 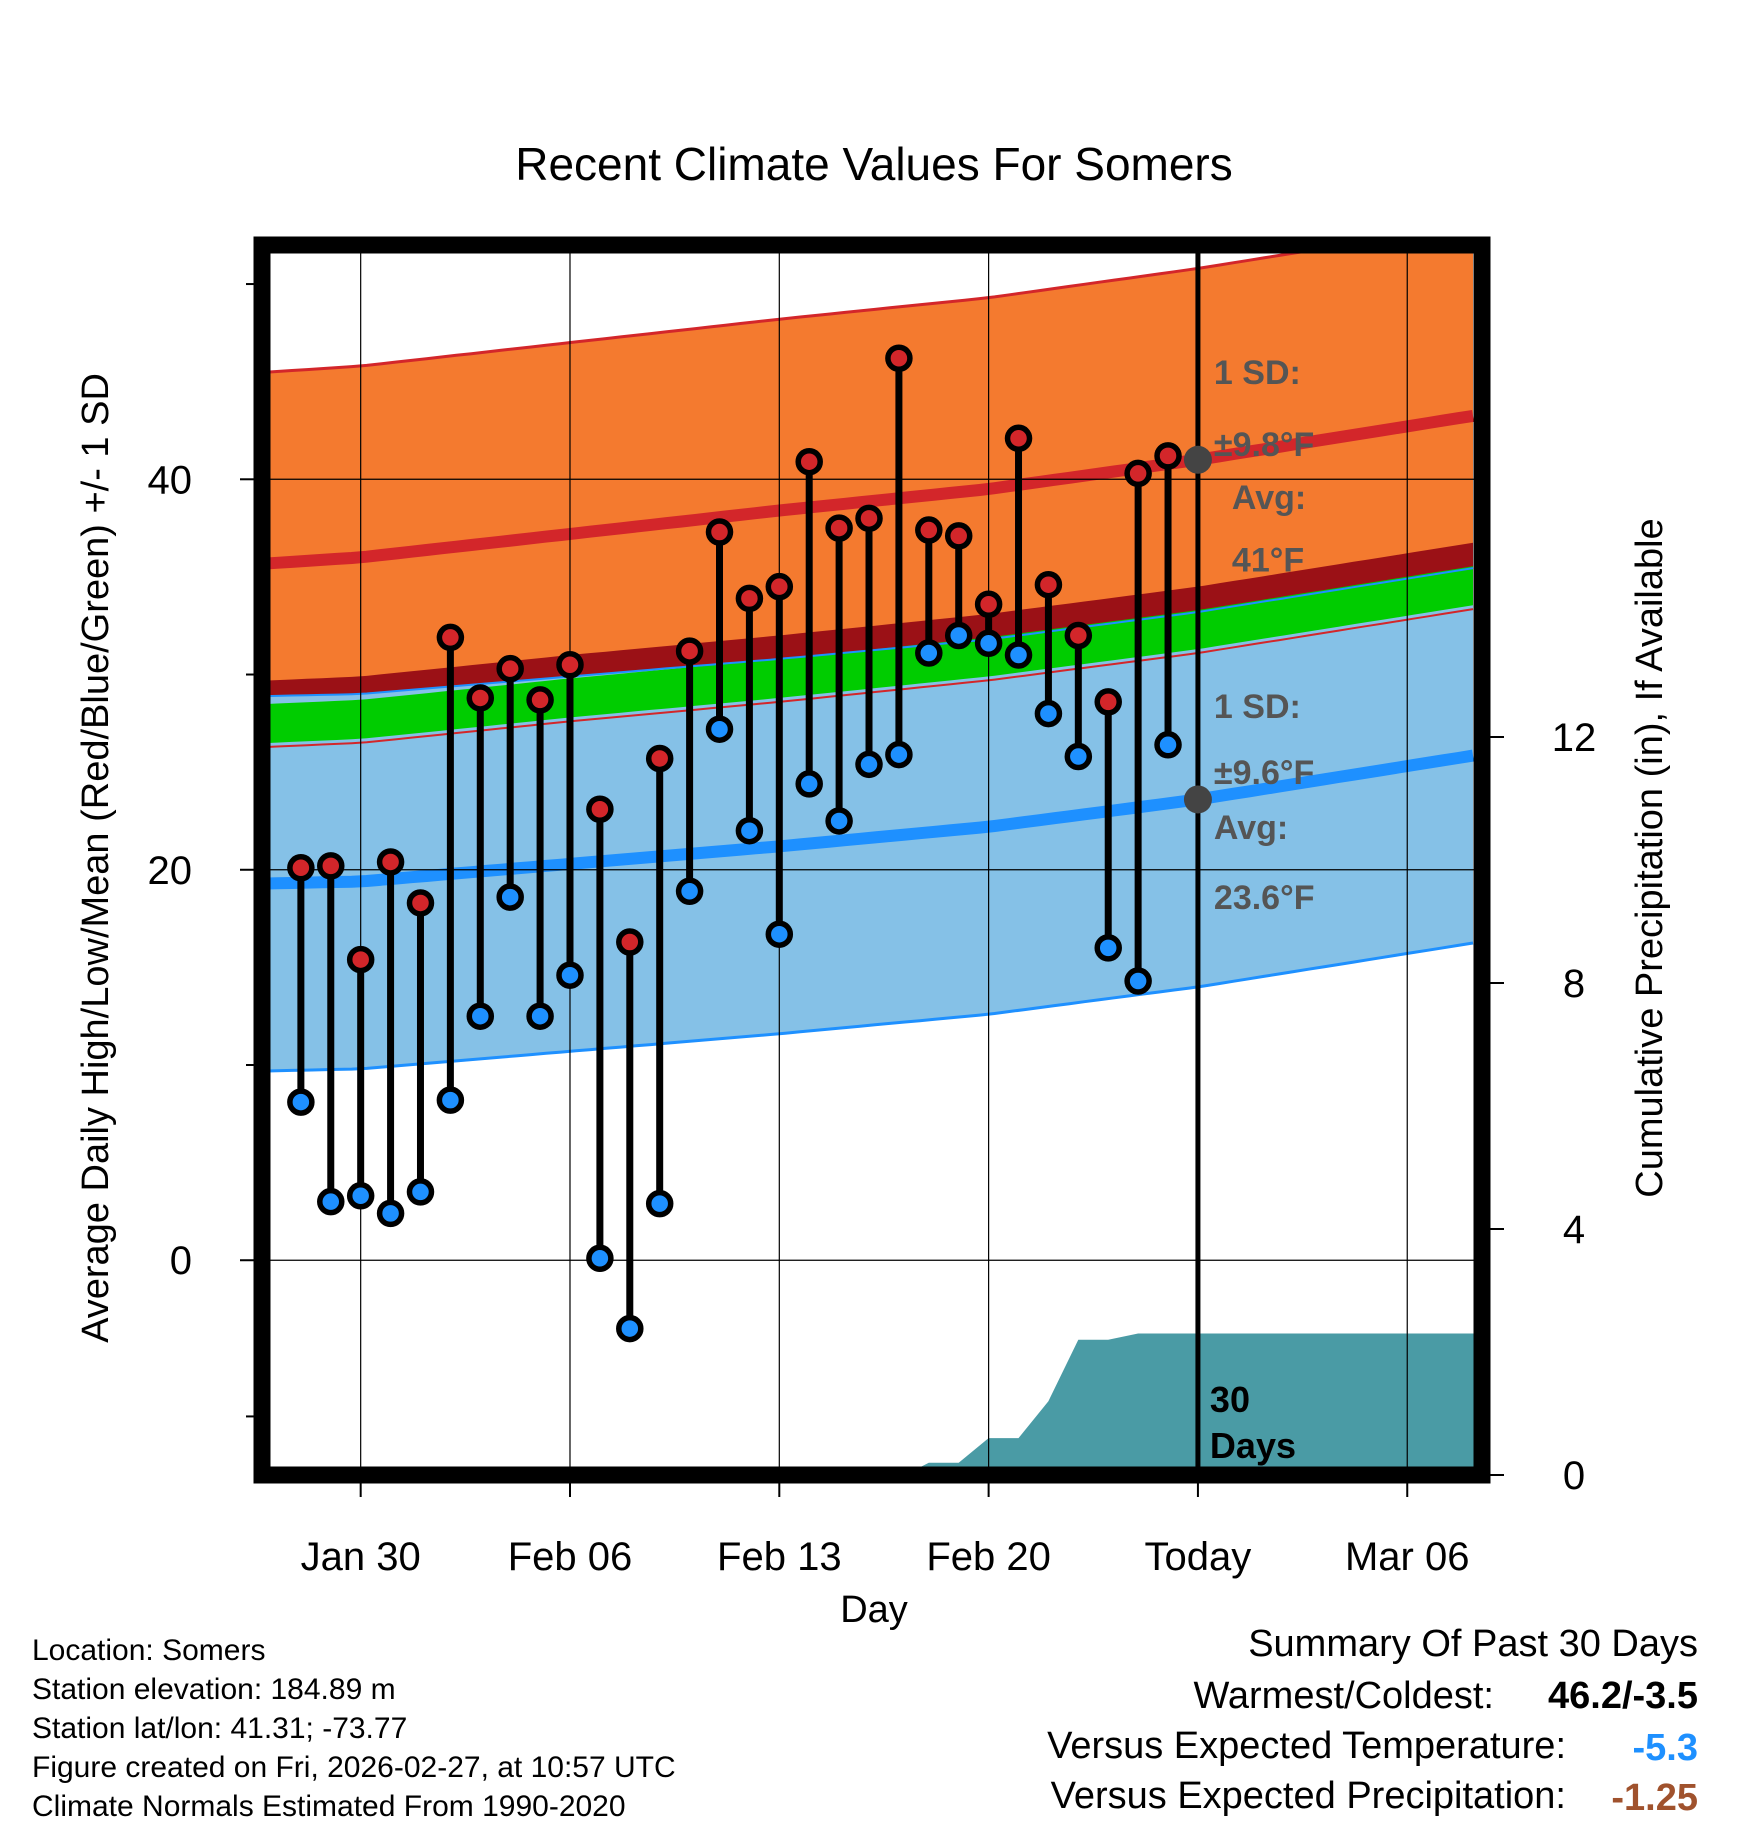 What do you see at coordinates (181, 1261) in the screenshot?
I see `y-tick-label: 0` at bounding box center [181, 1261].